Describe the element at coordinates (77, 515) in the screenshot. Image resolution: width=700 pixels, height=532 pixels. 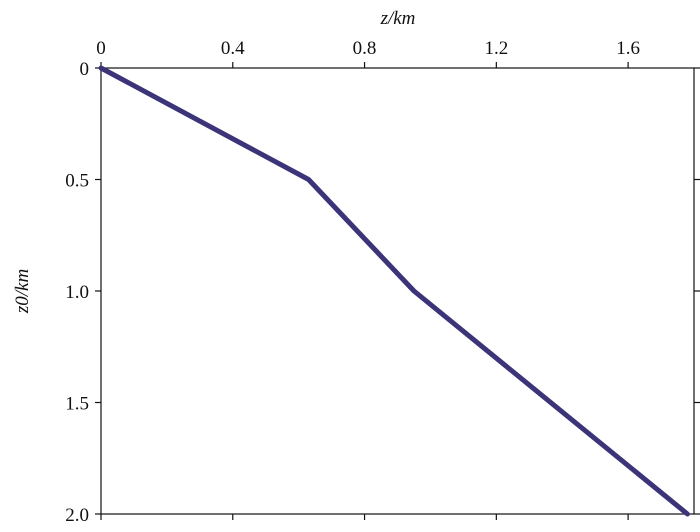
I see `y-tick-label: 2.0` at that location.